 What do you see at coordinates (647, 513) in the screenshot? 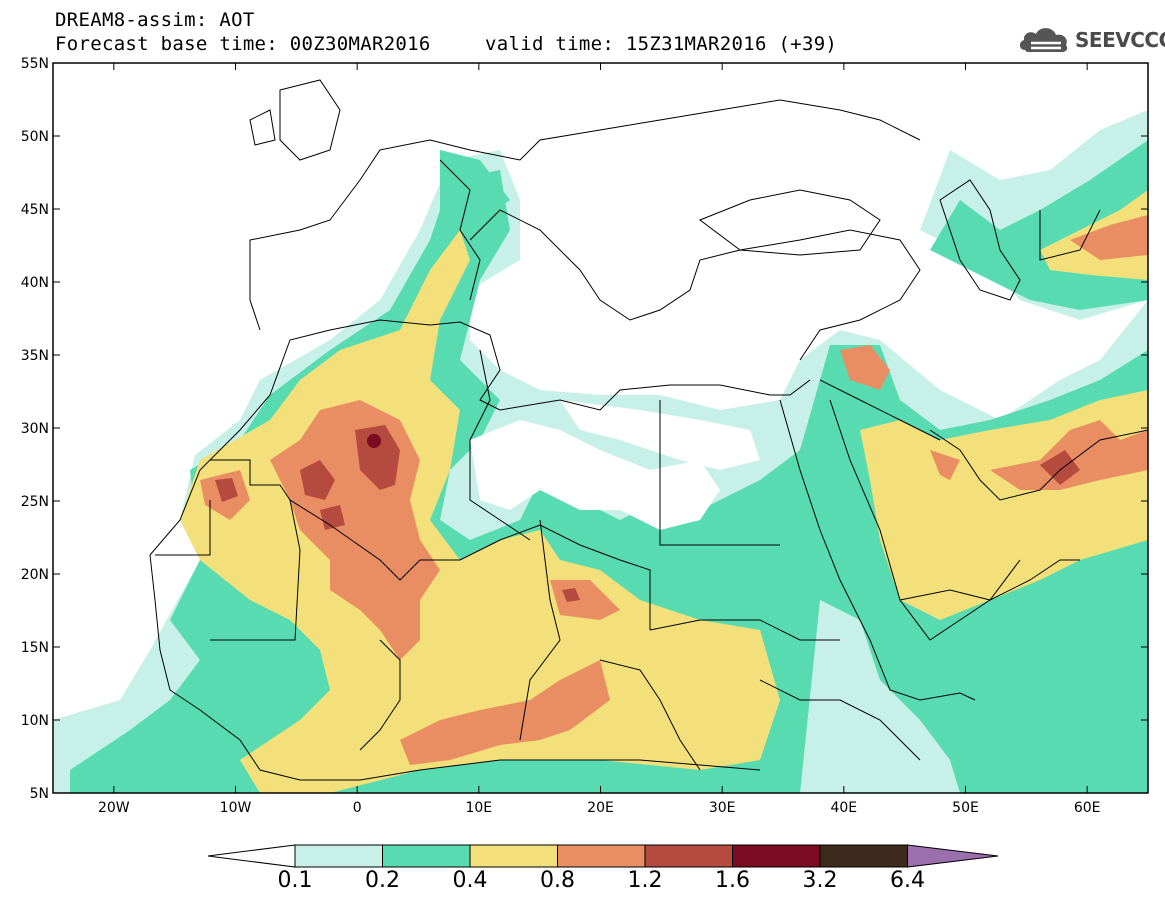
I see `aot-level-1.2` at bounding box center [647, 513].